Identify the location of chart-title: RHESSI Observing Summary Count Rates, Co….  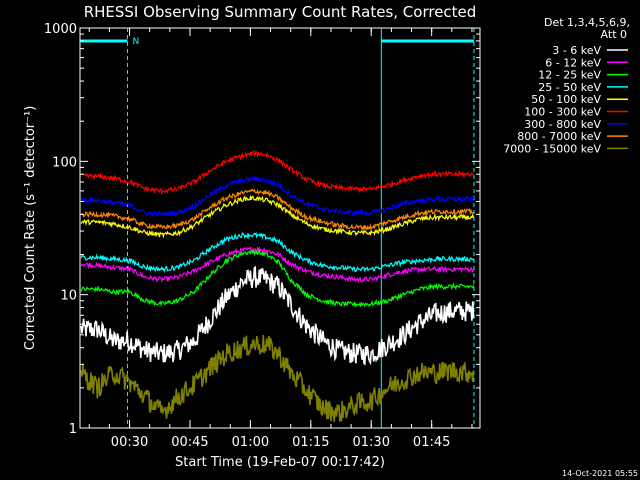
(280, 12).